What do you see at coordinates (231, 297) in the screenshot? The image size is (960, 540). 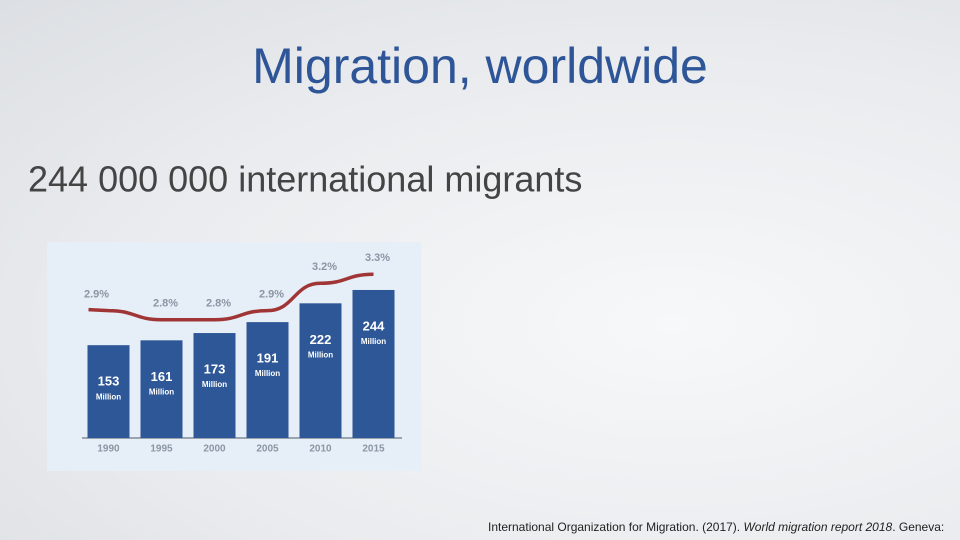 I see `line` at bounding box center [231, 297].